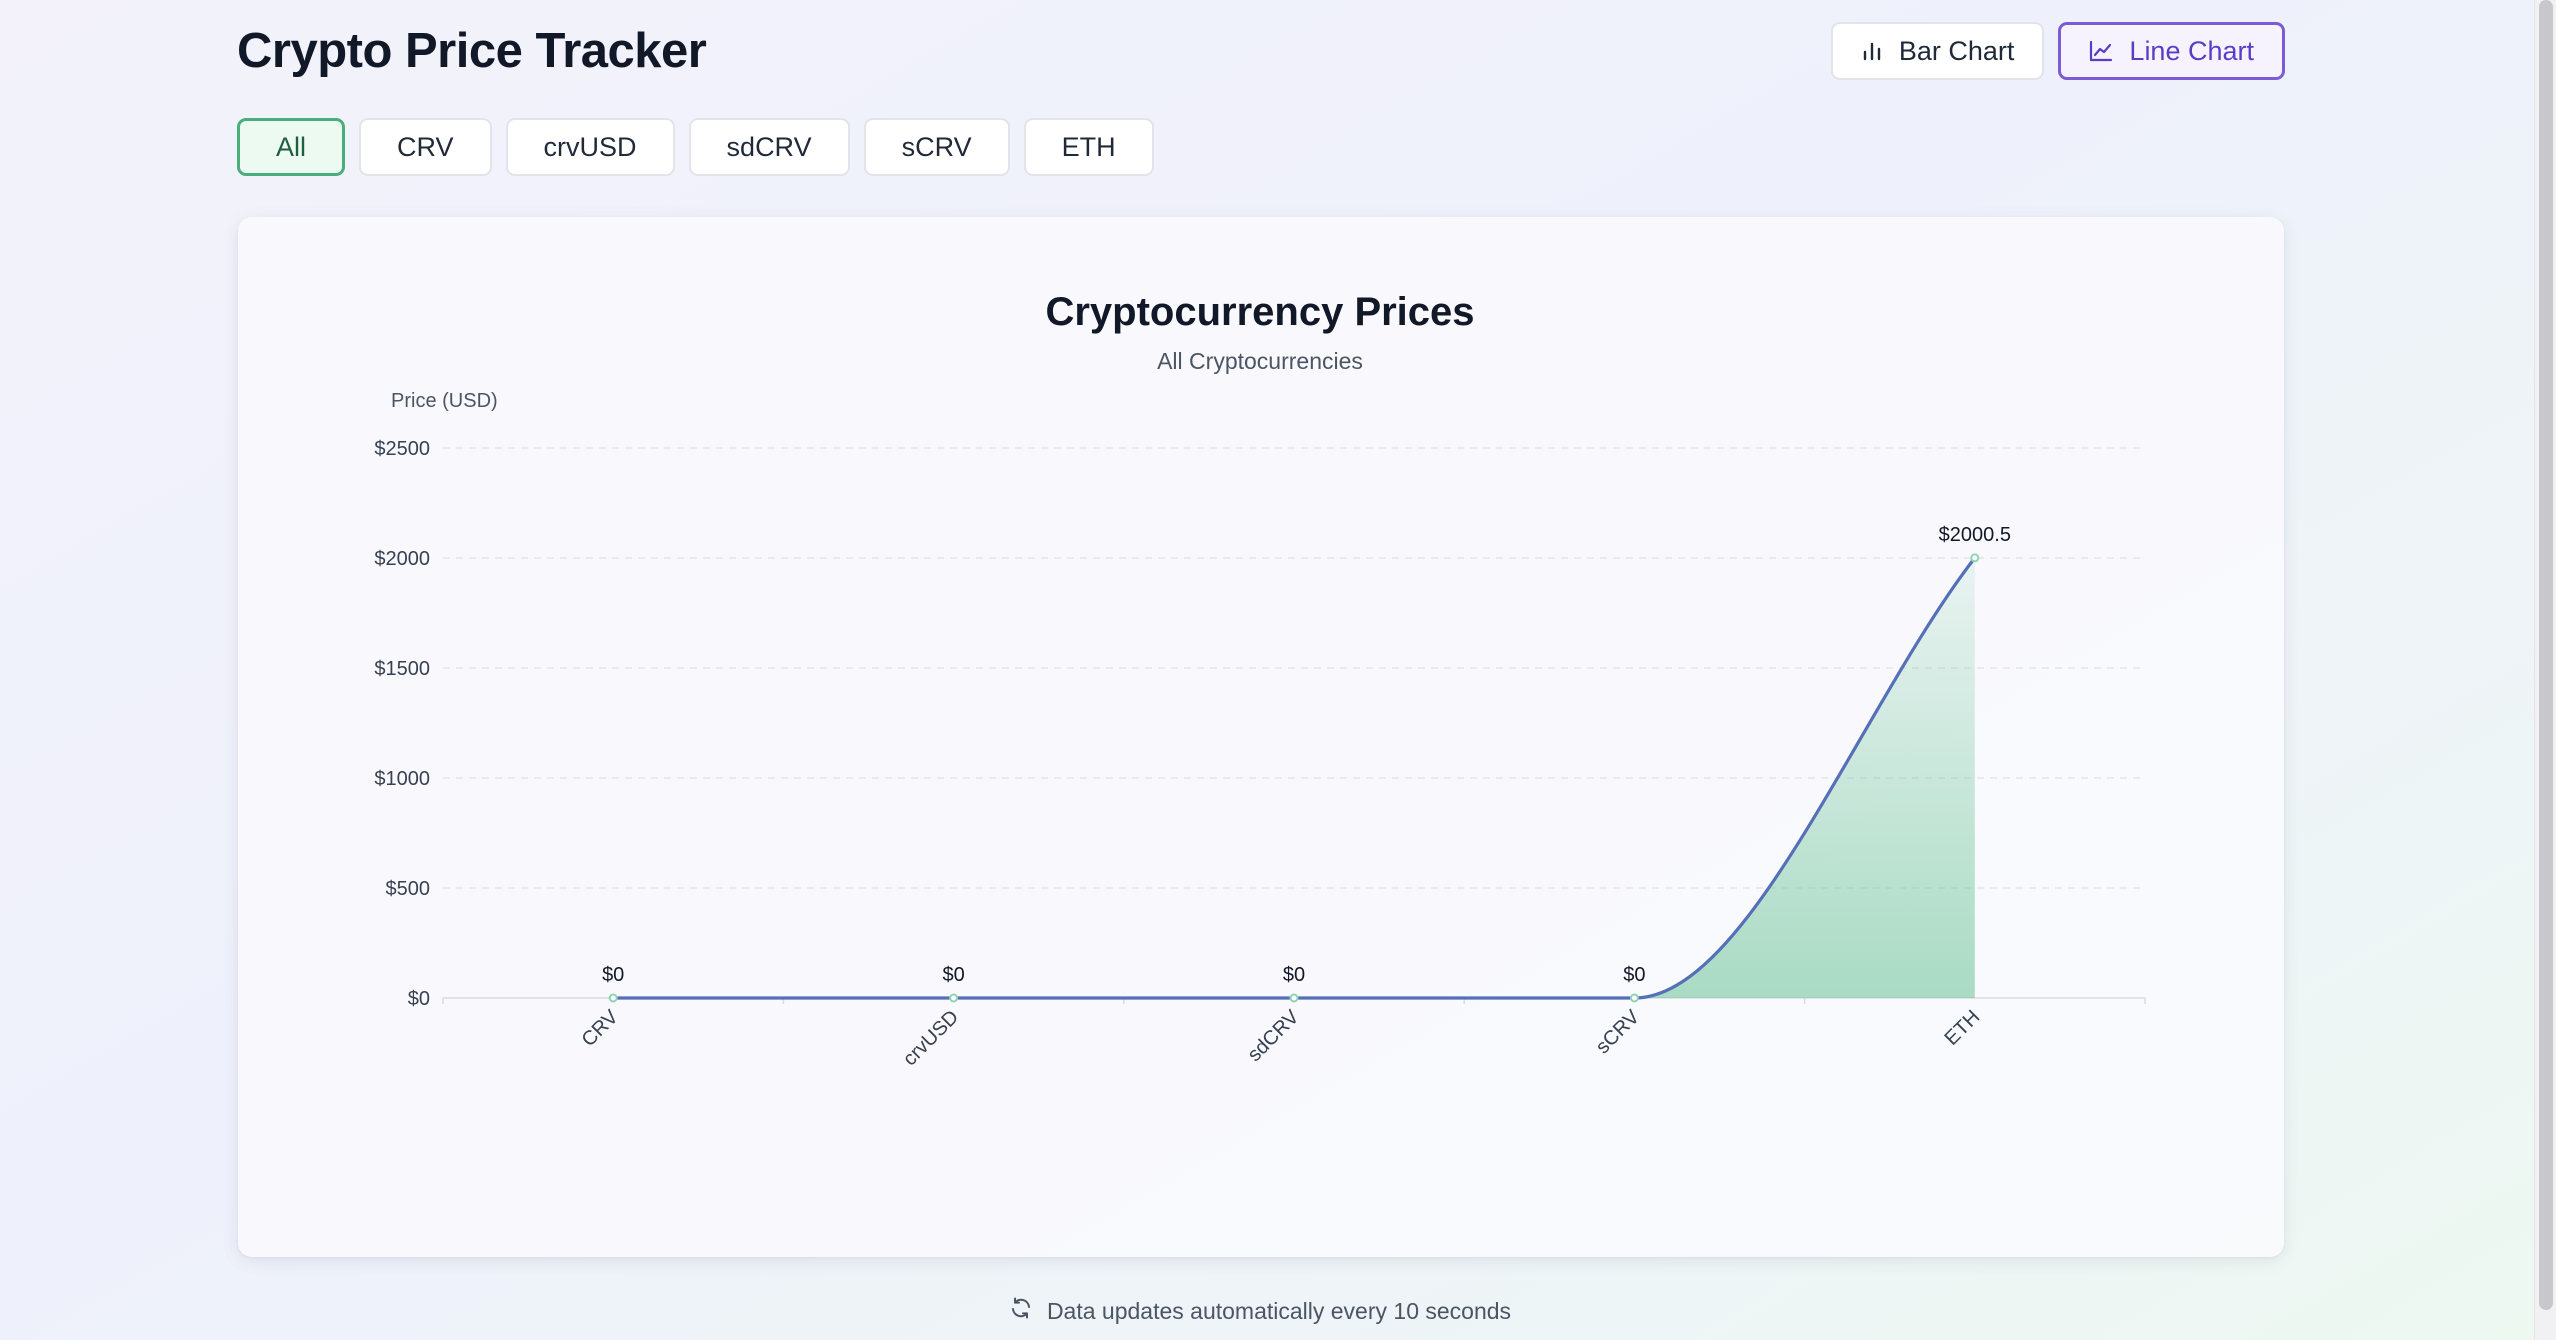 The width and height of the screenshot is (2556, 1340). I want to click on x-tick-label: sCRV, so click(1618, 1032).